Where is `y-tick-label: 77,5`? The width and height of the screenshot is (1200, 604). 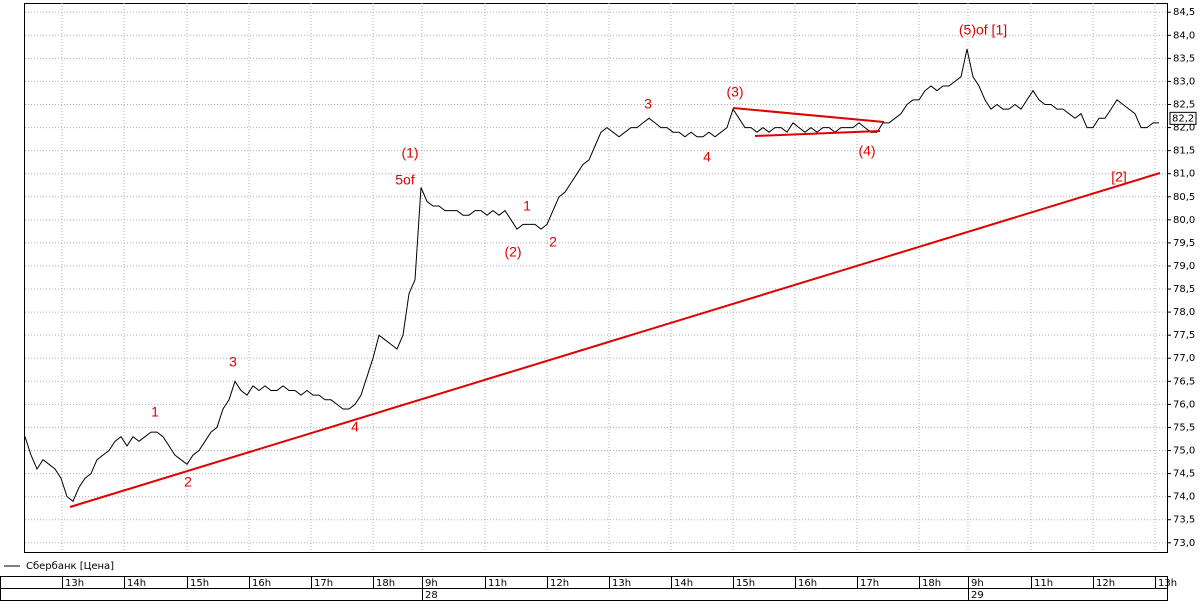
y-tick-label: 77,5 is located at coordinates (1184, 335).